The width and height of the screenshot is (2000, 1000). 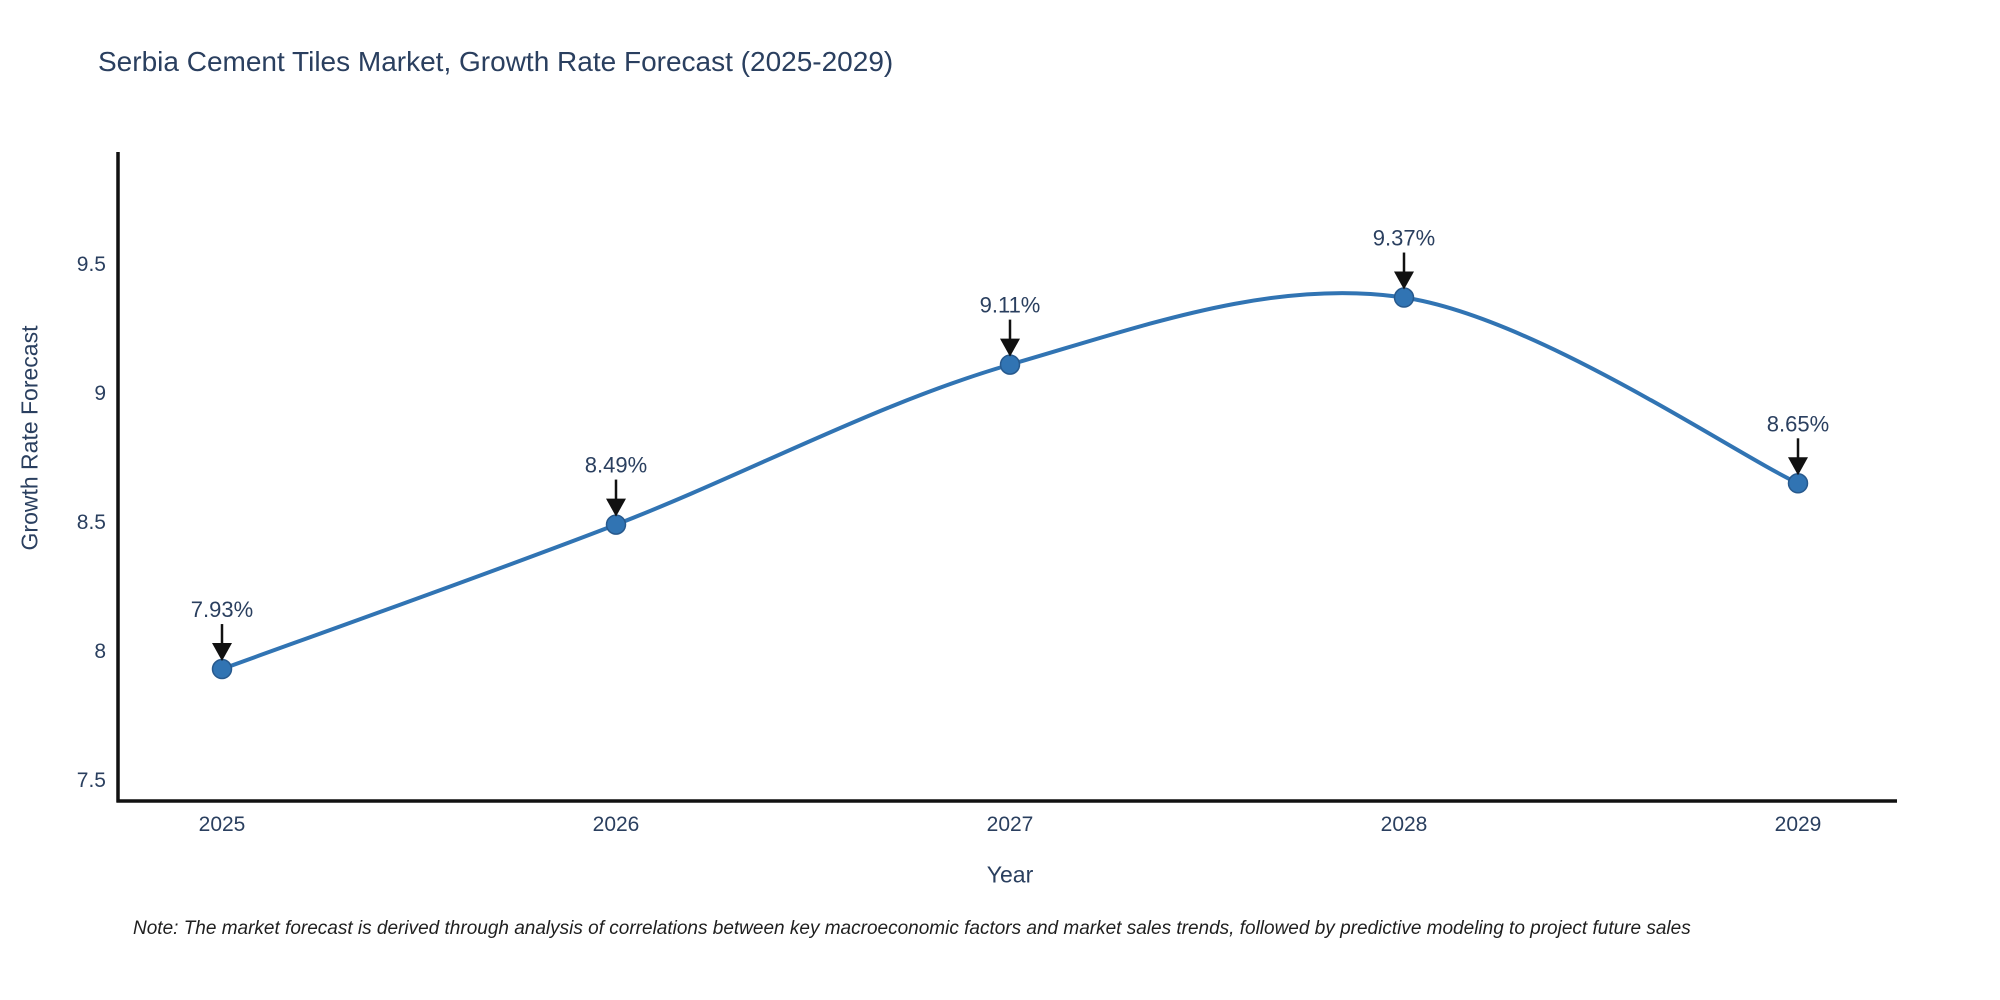 I want to click on y-tick-label: 8, so click(x=100, y=651).